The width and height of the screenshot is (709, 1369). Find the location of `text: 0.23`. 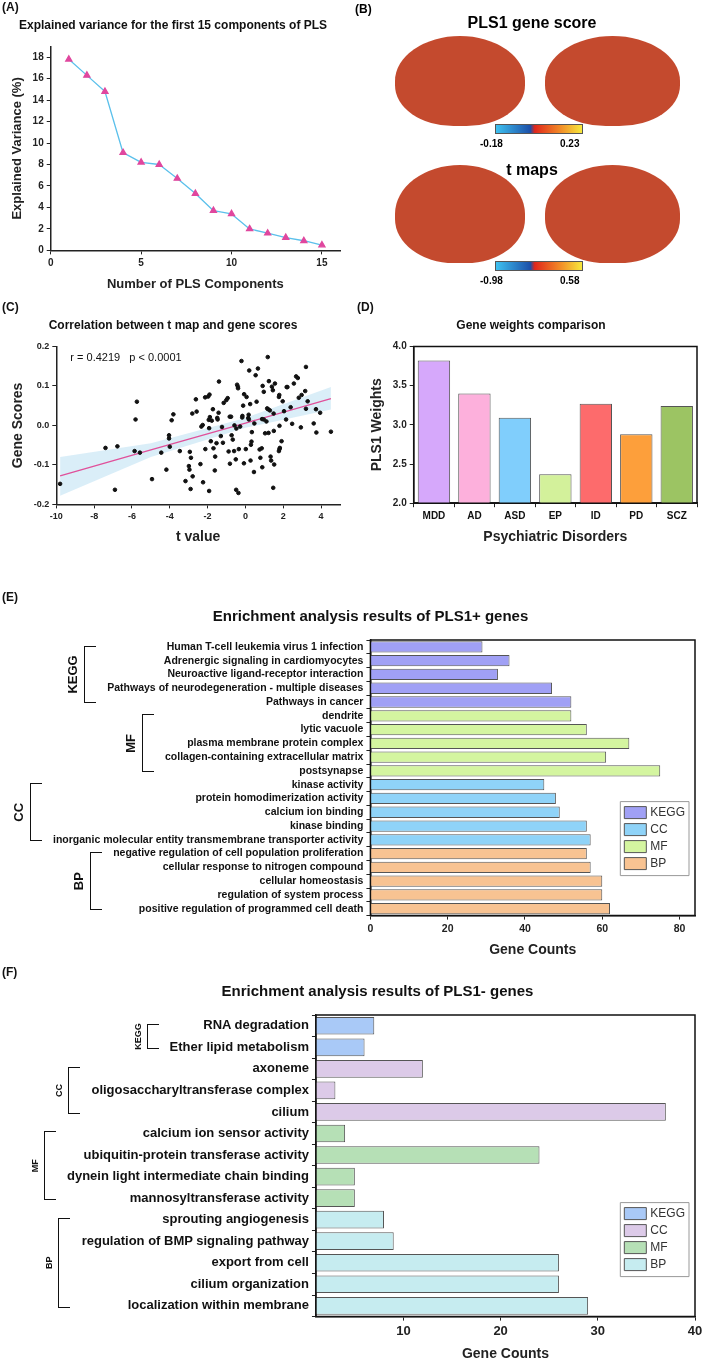

text: 0.23 is located at coordinates (570, 143).